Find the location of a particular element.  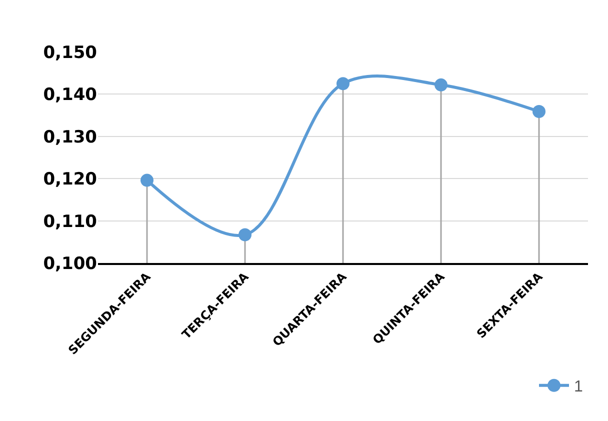

y-tick-label: 0,110 is located at coordinates (70, 222).